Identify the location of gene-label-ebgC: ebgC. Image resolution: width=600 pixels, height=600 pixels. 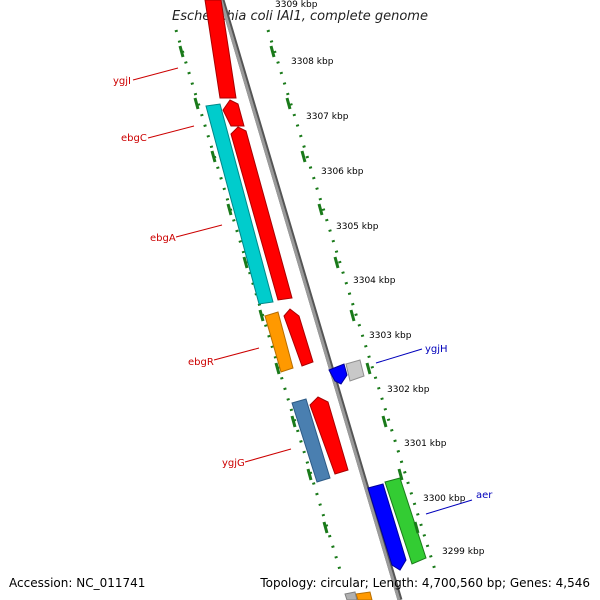
(134, 138).